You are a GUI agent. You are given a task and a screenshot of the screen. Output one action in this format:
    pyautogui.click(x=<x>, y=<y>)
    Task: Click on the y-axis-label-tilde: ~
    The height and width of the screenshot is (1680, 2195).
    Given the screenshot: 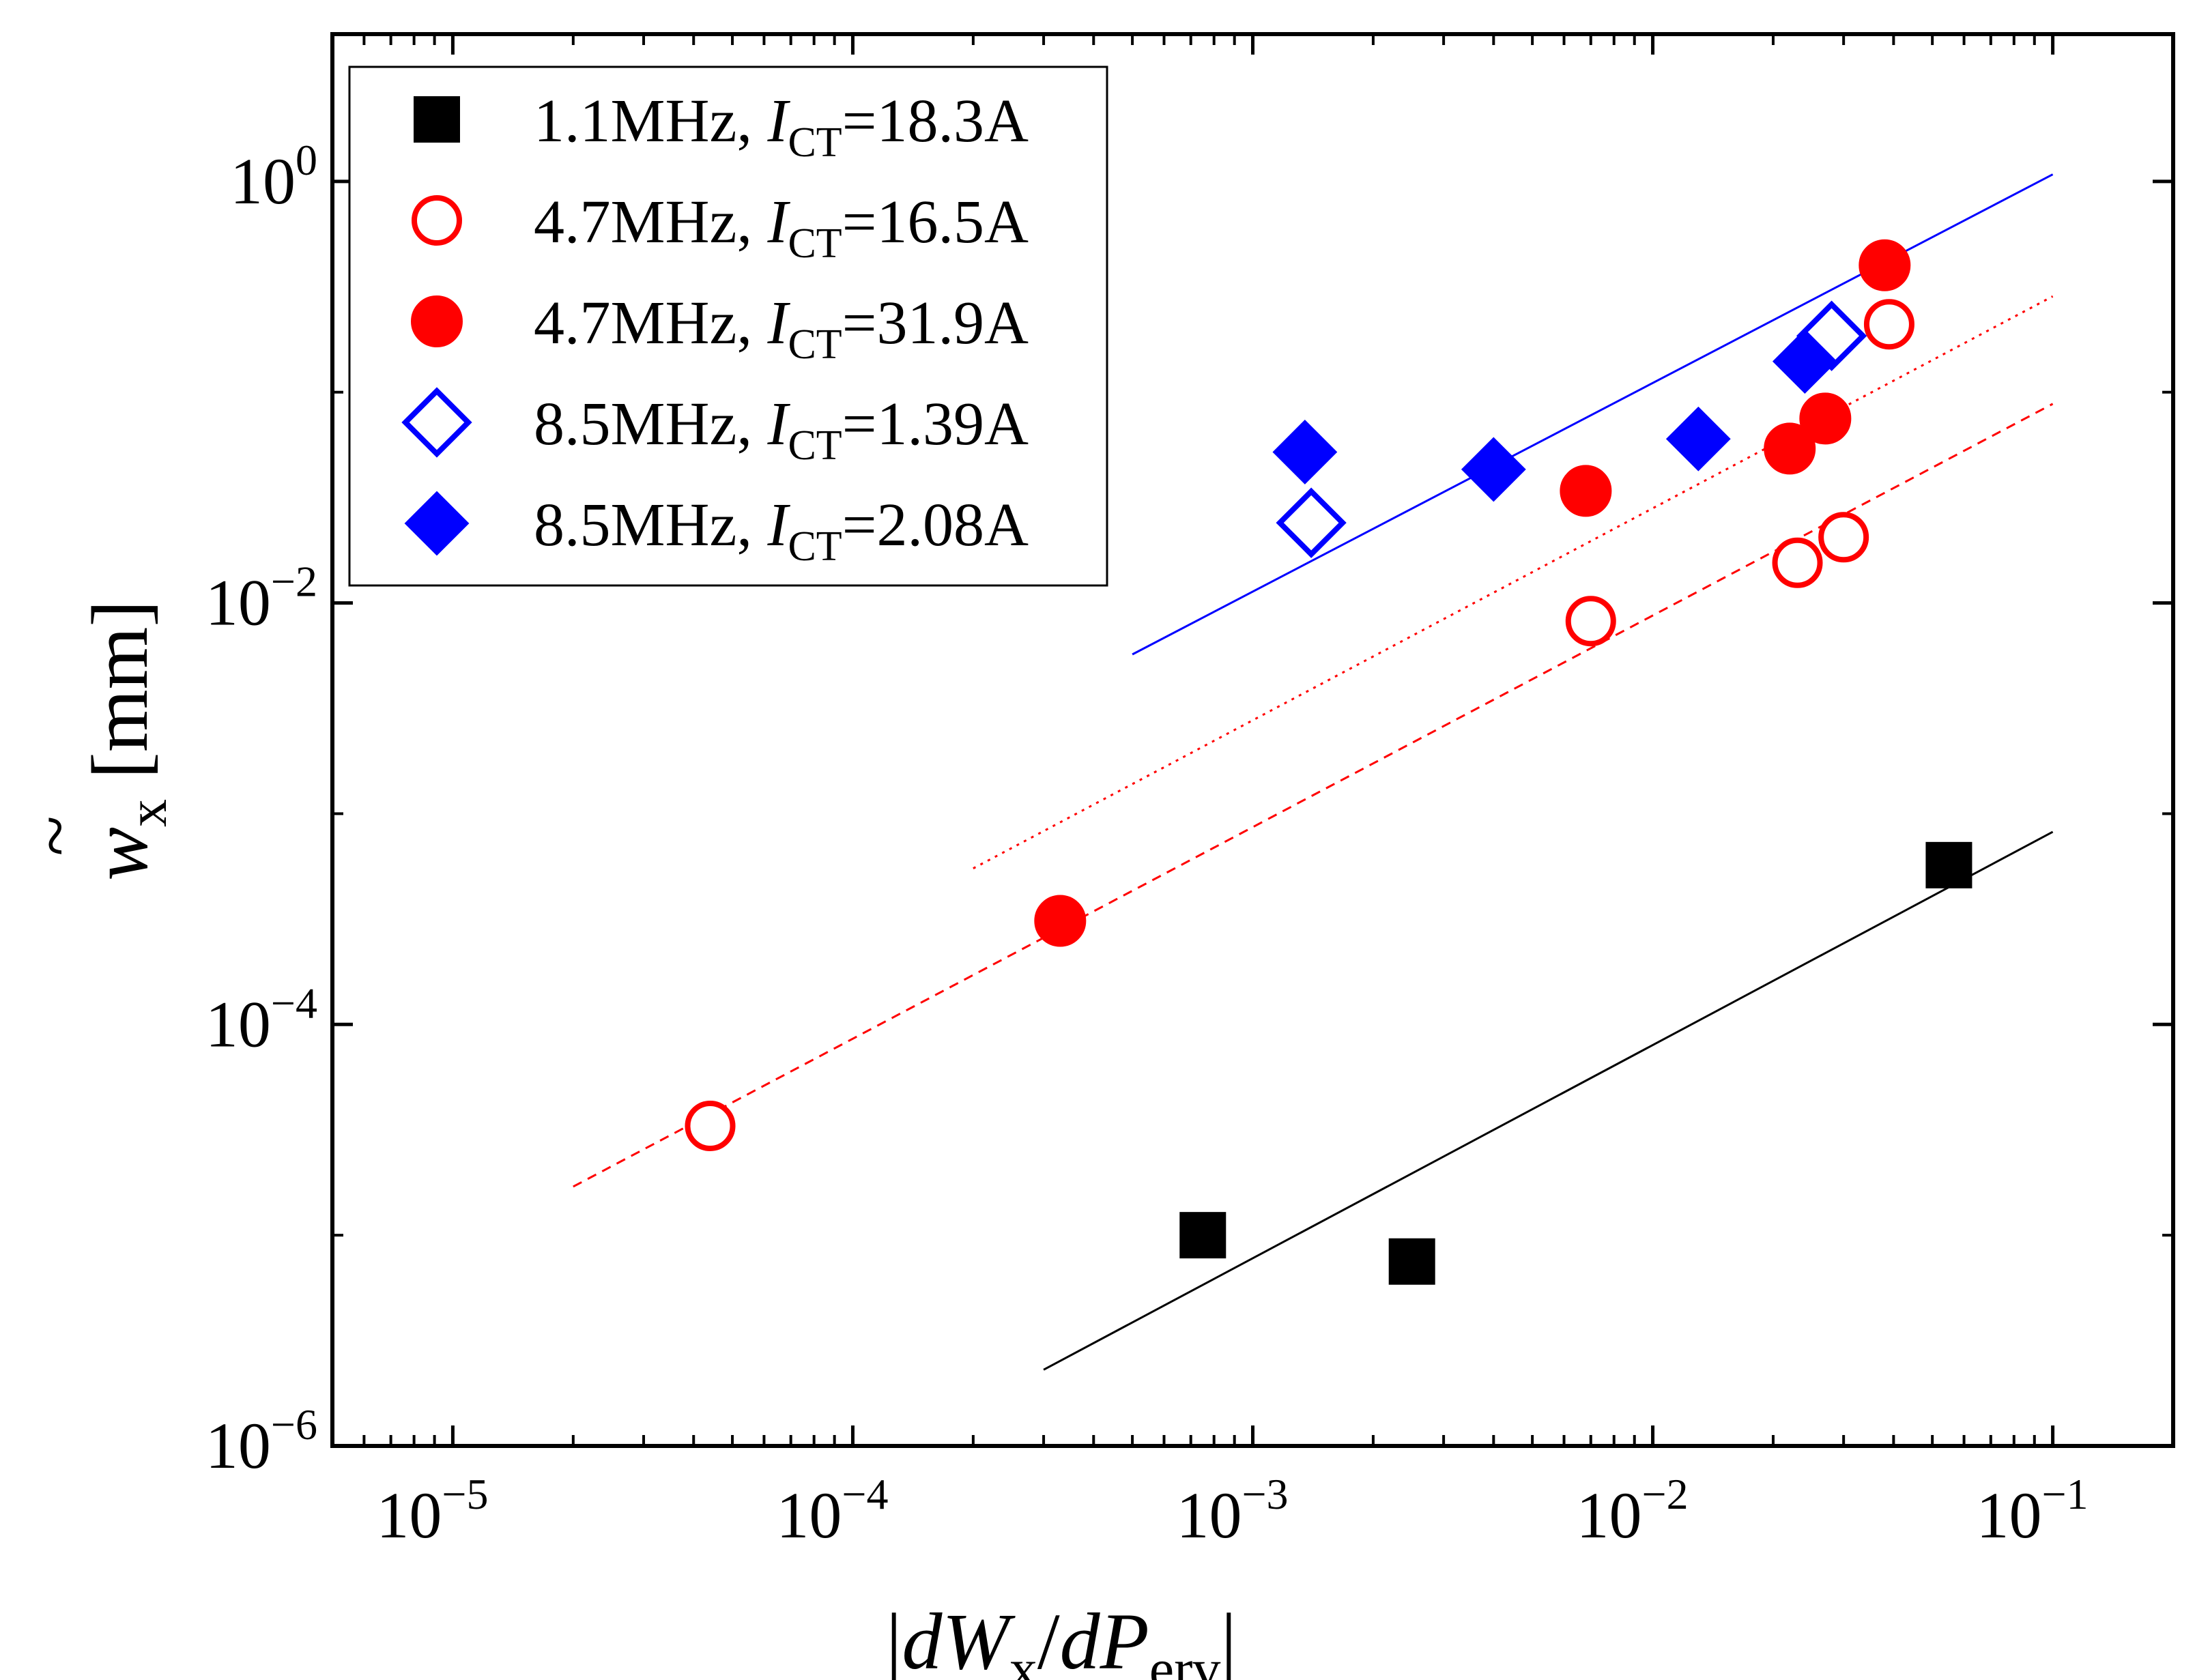 What is the action you would take?
    pyautogui.click(x=54, y=836)
    